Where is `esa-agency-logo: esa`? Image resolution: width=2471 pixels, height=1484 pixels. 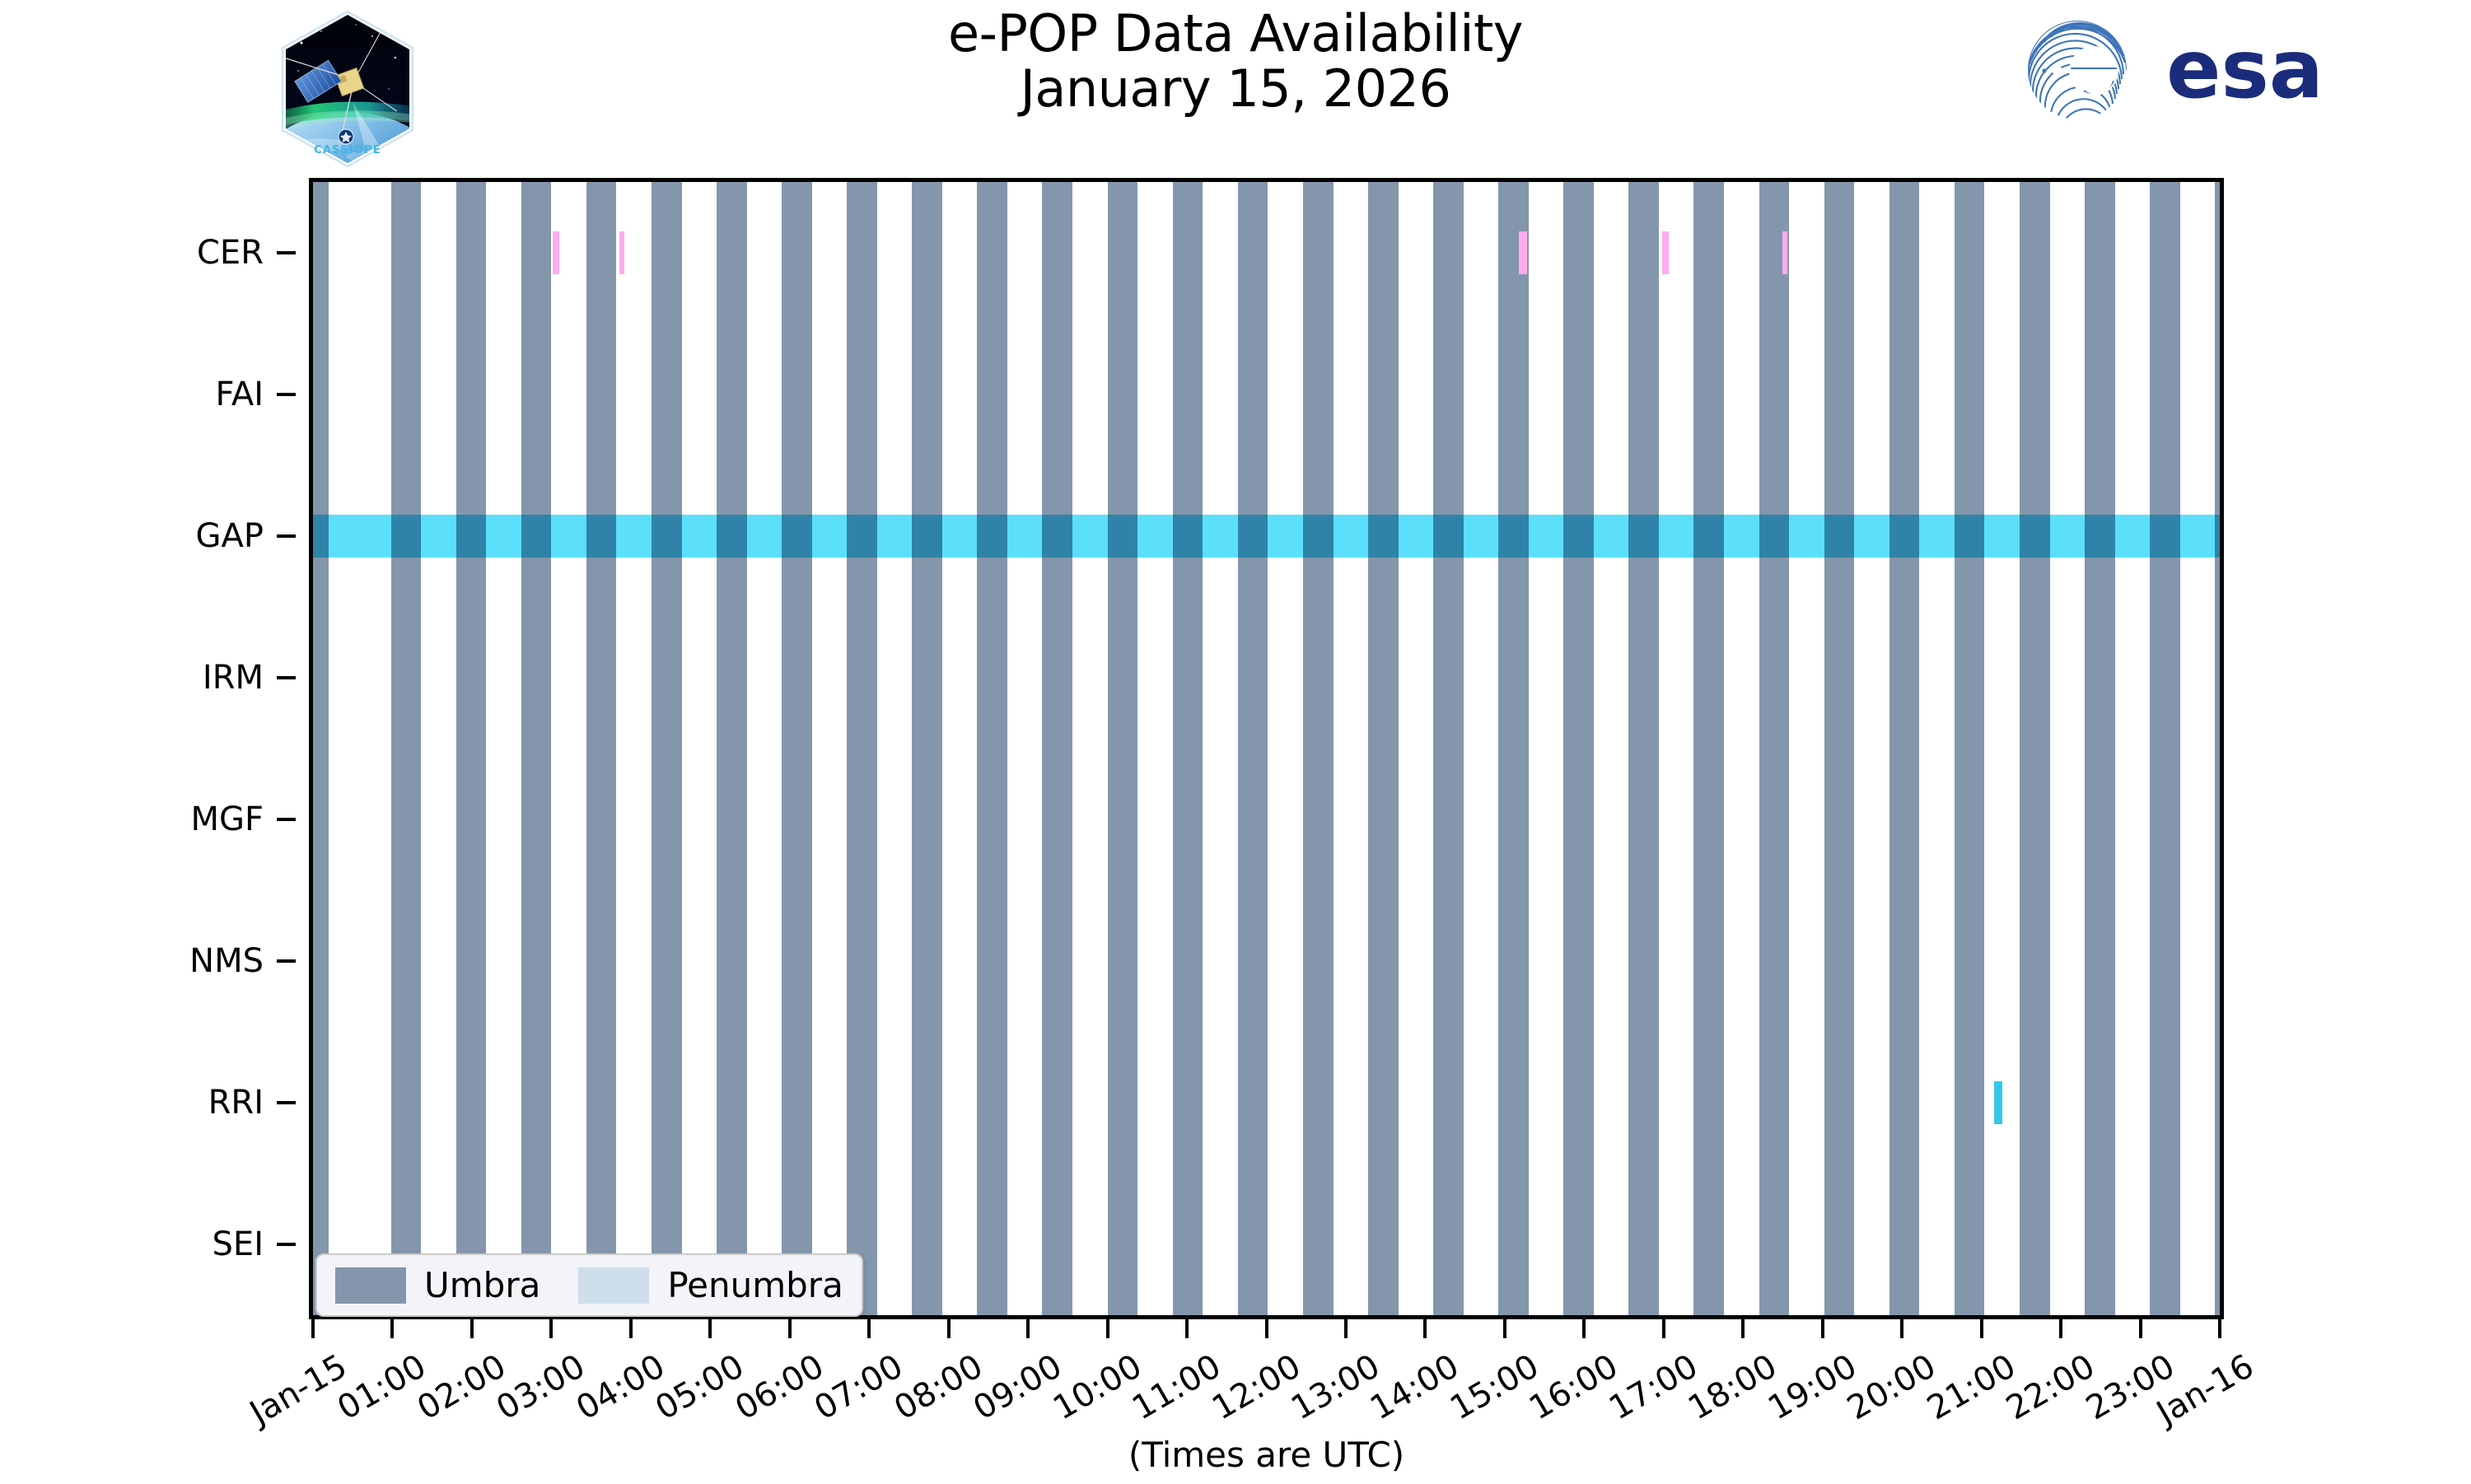
esa-agency-logo: esa is located at coordinates (2207, 70).